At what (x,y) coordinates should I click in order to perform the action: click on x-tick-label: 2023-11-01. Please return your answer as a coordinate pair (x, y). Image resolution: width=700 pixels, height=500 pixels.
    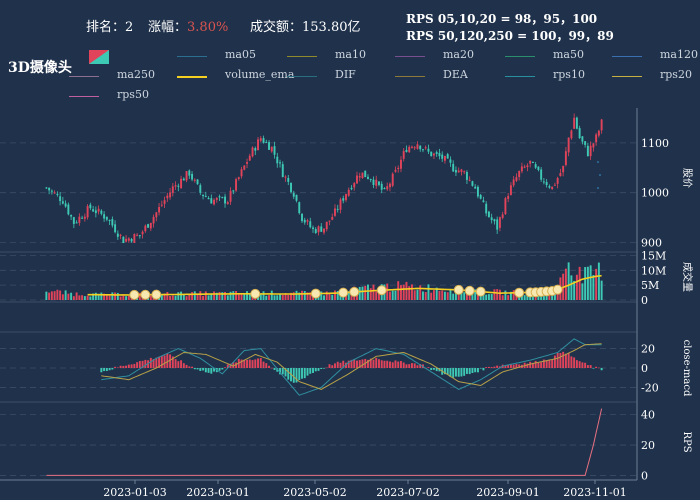
    Looking at the image, I should click on (594, 492).